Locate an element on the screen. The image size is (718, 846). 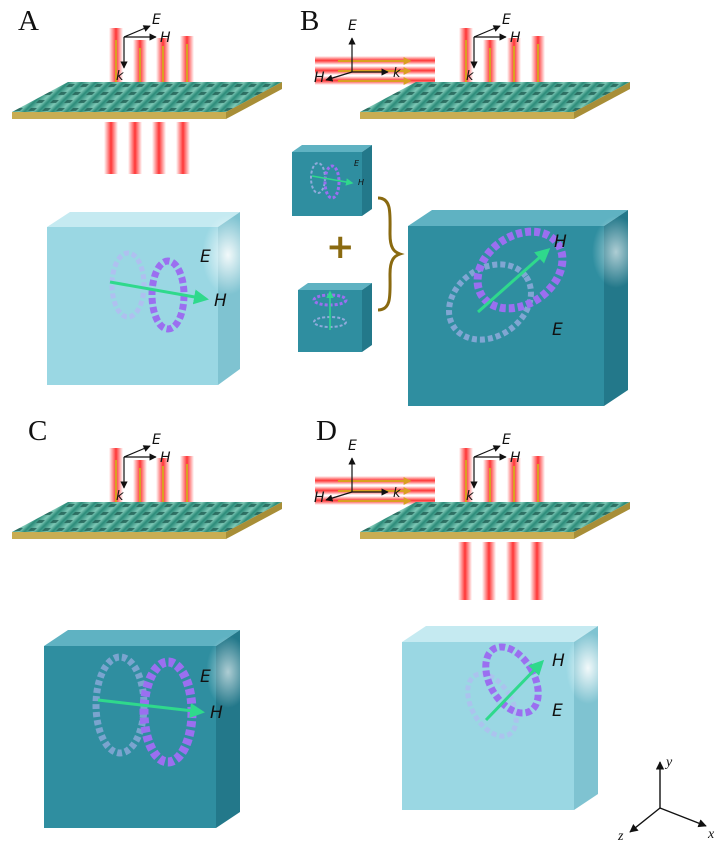
panel-letter-a: A is located at coordinates (28, 21).